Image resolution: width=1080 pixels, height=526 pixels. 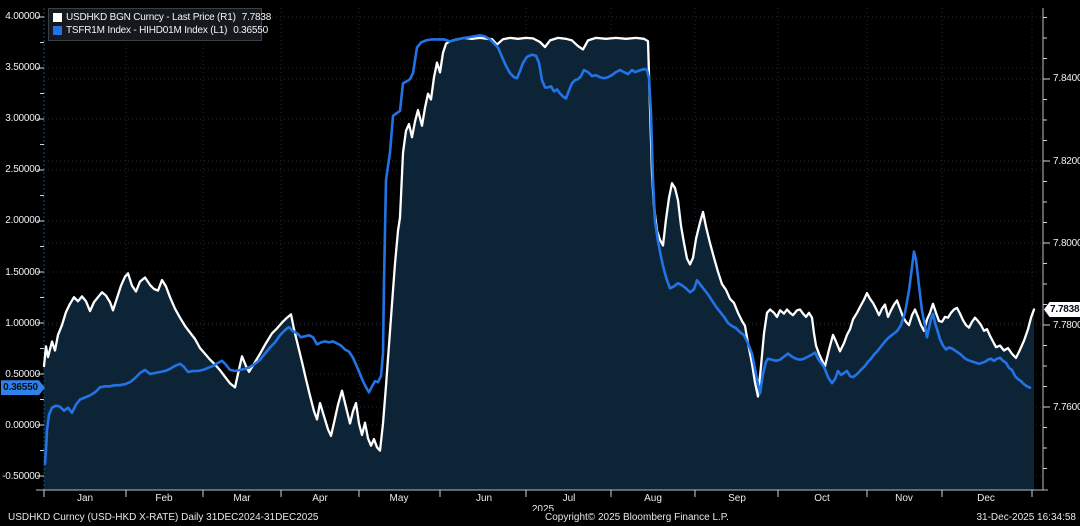 I want to click on left-axis-label: 4.00000, so click(x=22, y=17).